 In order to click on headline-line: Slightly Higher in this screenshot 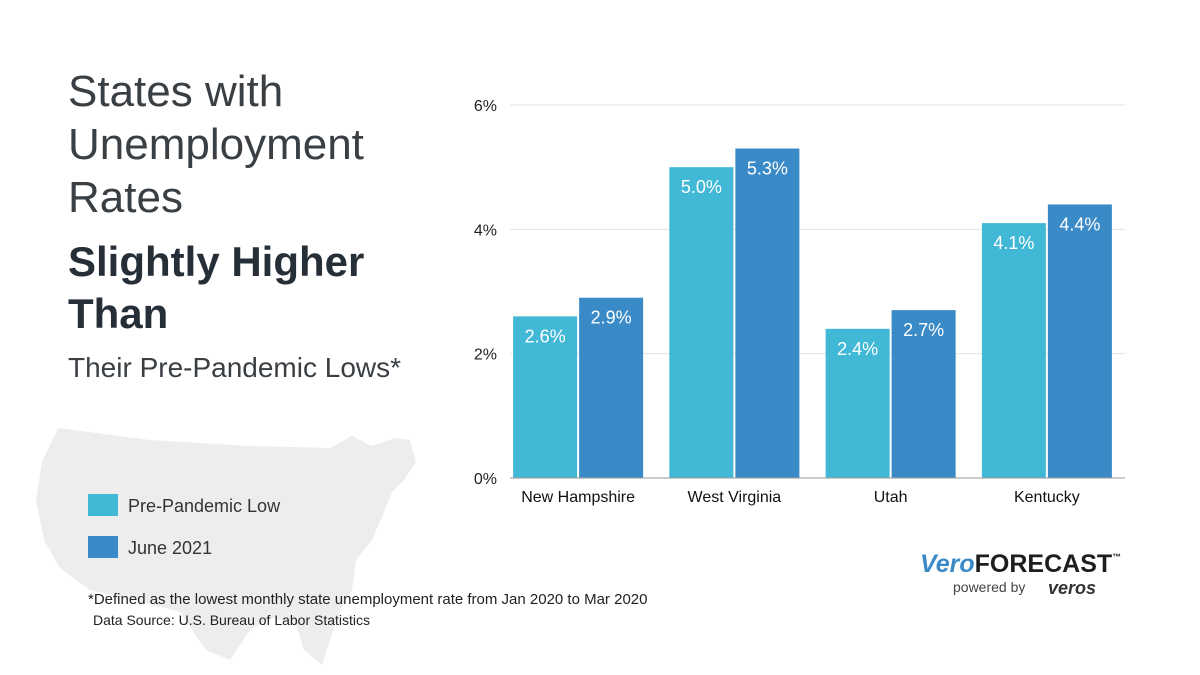, I will do `click(216, 261)`.